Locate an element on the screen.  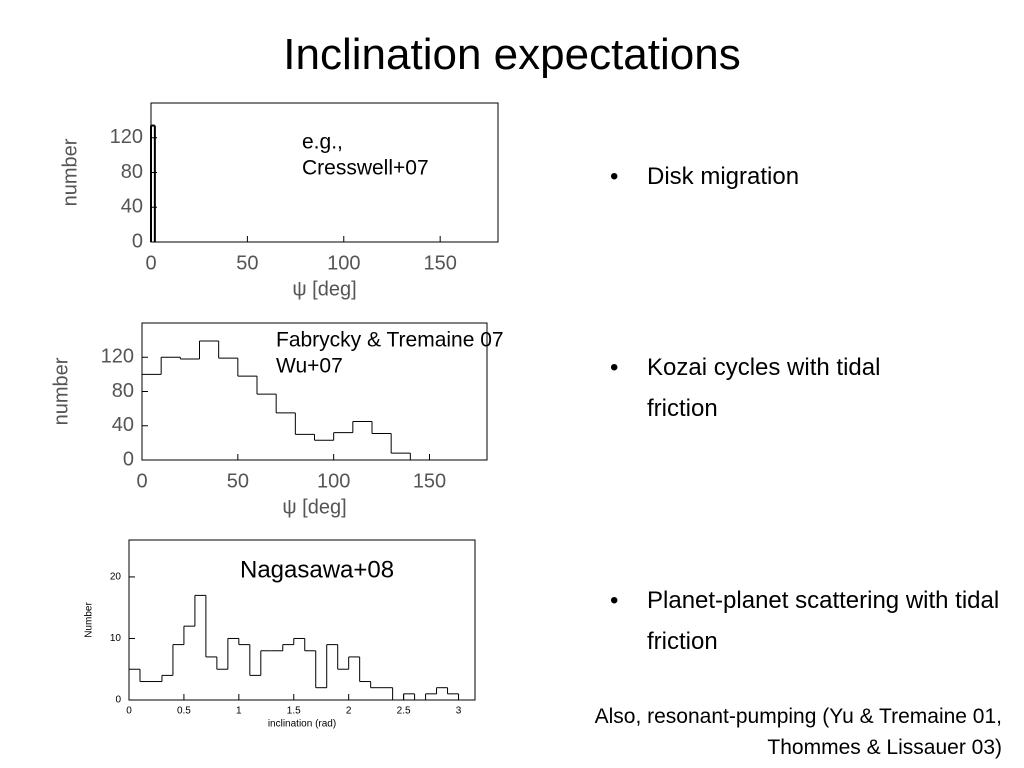
y-tick-label: 20 is located at coordinates (116, 577).